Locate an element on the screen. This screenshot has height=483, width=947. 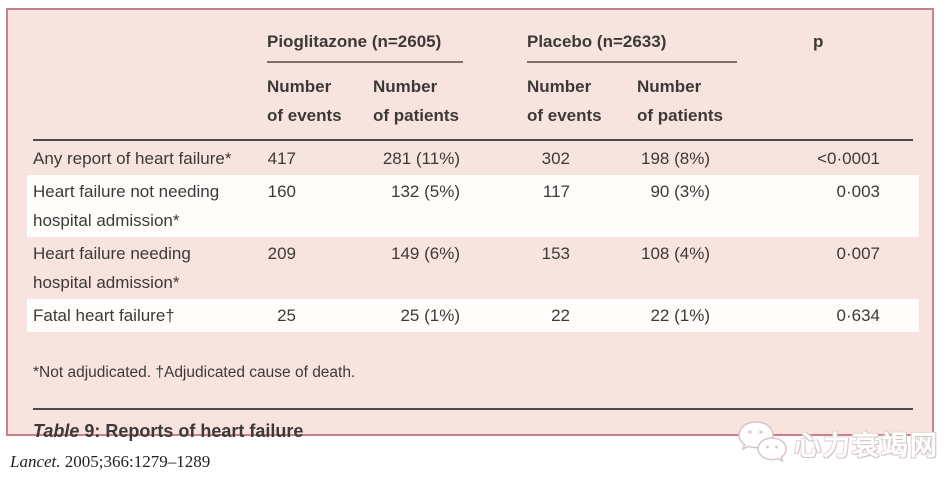
caption-divider-rule is located at coordinates (473, 409).